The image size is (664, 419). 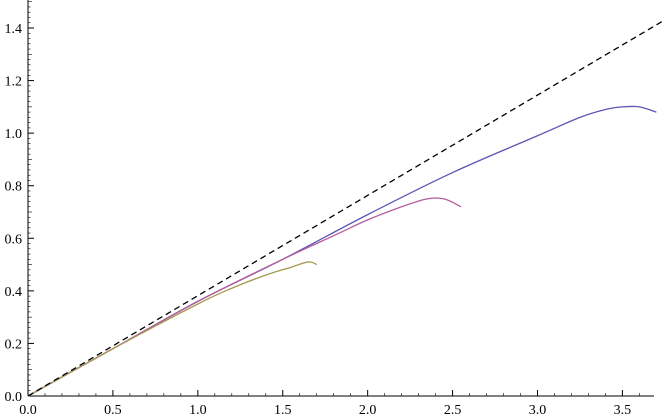 I want to click on x-tick-label: 0.0, so click(x=28, y=410).